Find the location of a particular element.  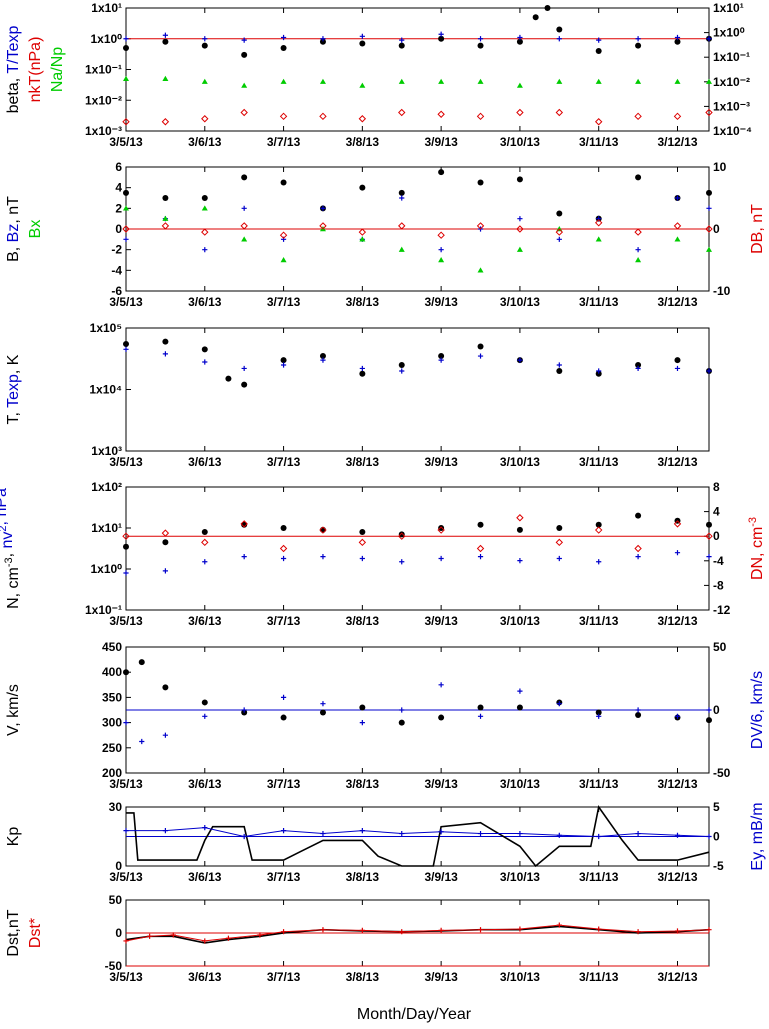

temp-left-axis-label: T, Texp, K is located at coordinates (13, 389).